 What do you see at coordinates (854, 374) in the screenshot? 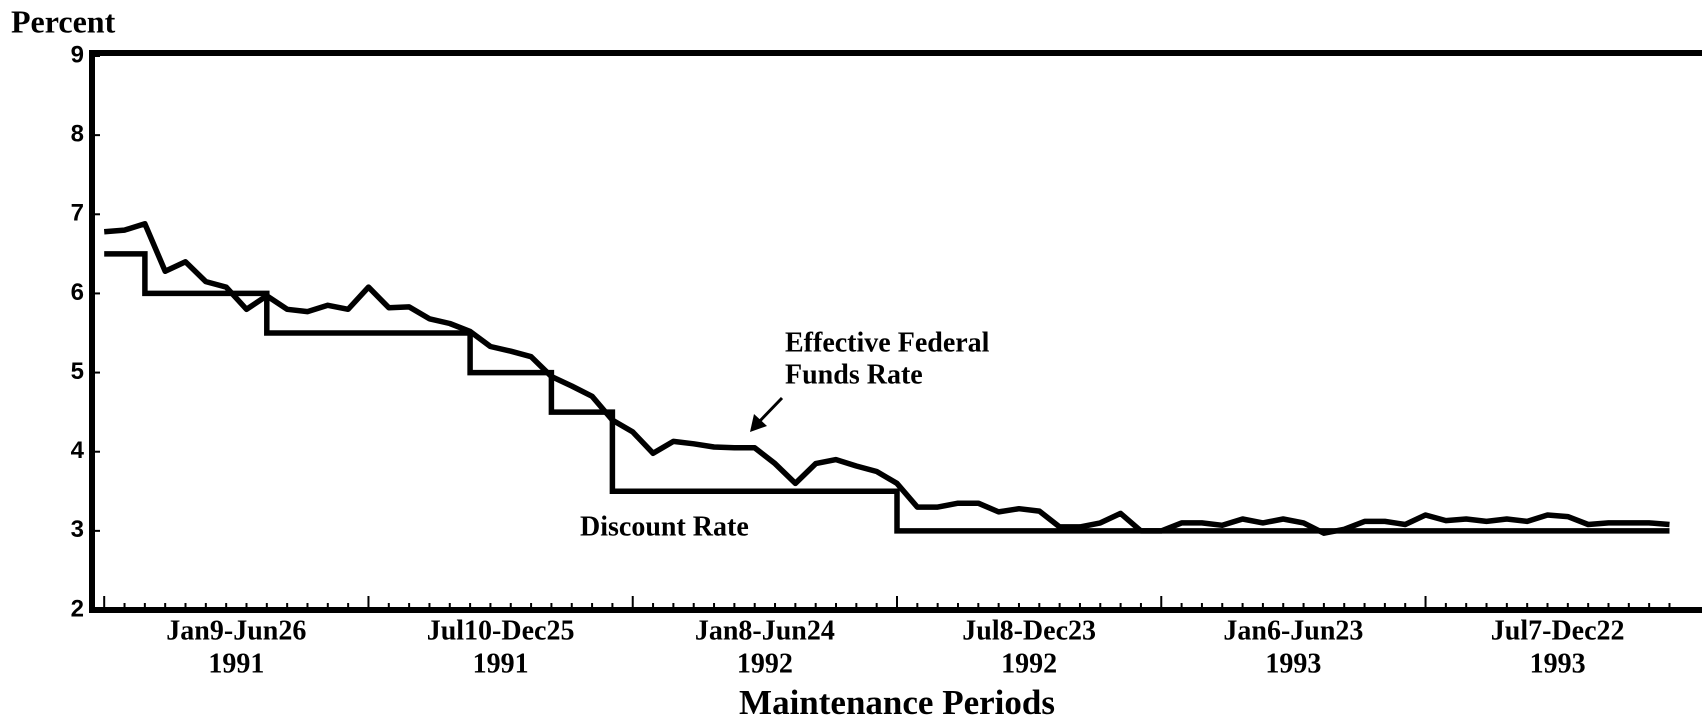
I see `annotation: Funds Rate` at bounding box center [854, 374].